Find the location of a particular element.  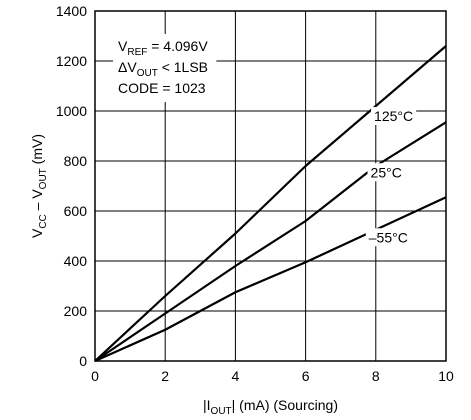

y-tick-label: 1200 is located at coordinates (71, 61).